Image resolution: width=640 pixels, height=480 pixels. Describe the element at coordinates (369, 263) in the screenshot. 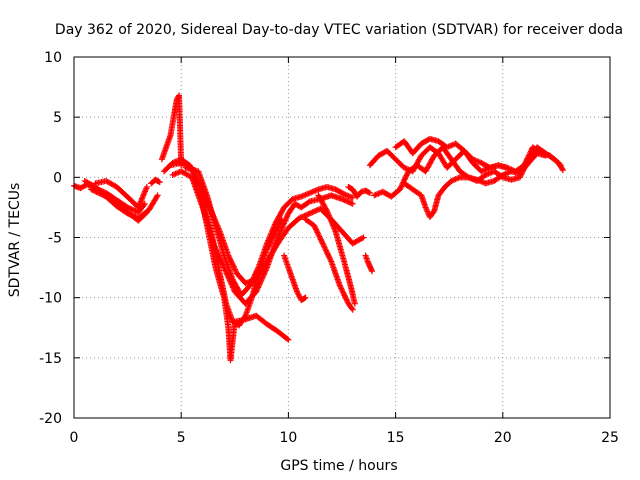

I see `series-branch-e` at that location.